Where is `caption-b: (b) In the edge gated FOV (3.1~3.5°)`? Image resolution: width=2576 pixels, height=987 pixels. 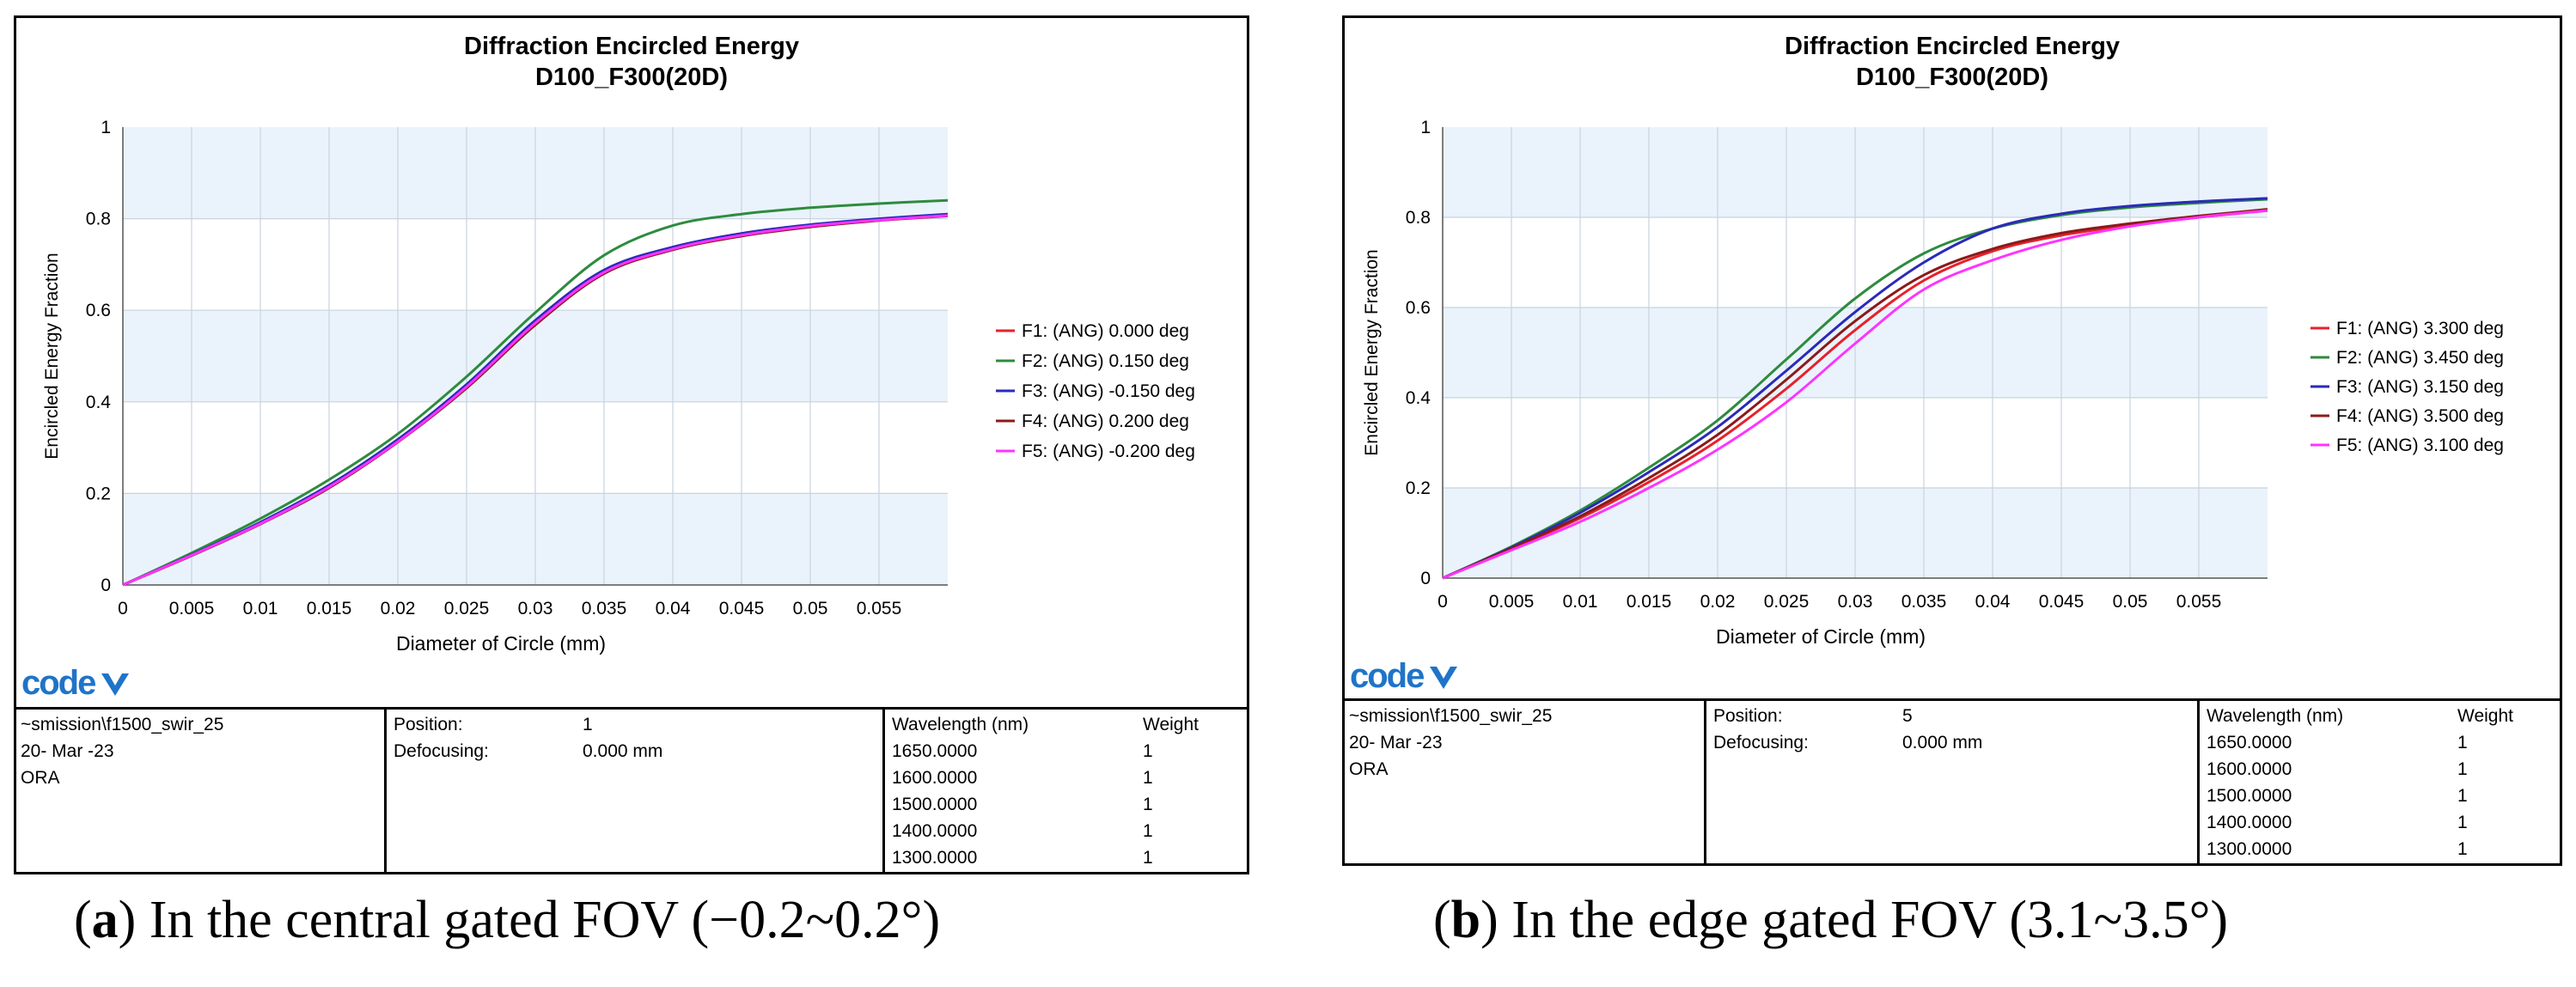 caption-b: (b) In the edge gated FOV (3.1~3.5°) is located at coordinates (1831, 920).